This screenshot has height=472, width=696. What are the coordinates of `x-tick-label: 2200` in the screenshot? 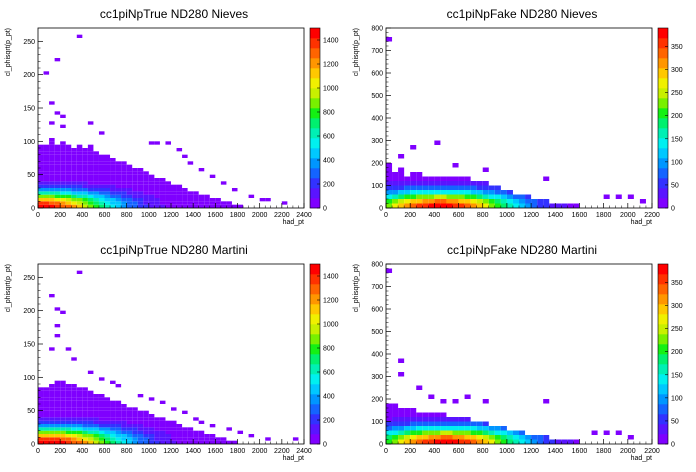 It's located at (652, 215).